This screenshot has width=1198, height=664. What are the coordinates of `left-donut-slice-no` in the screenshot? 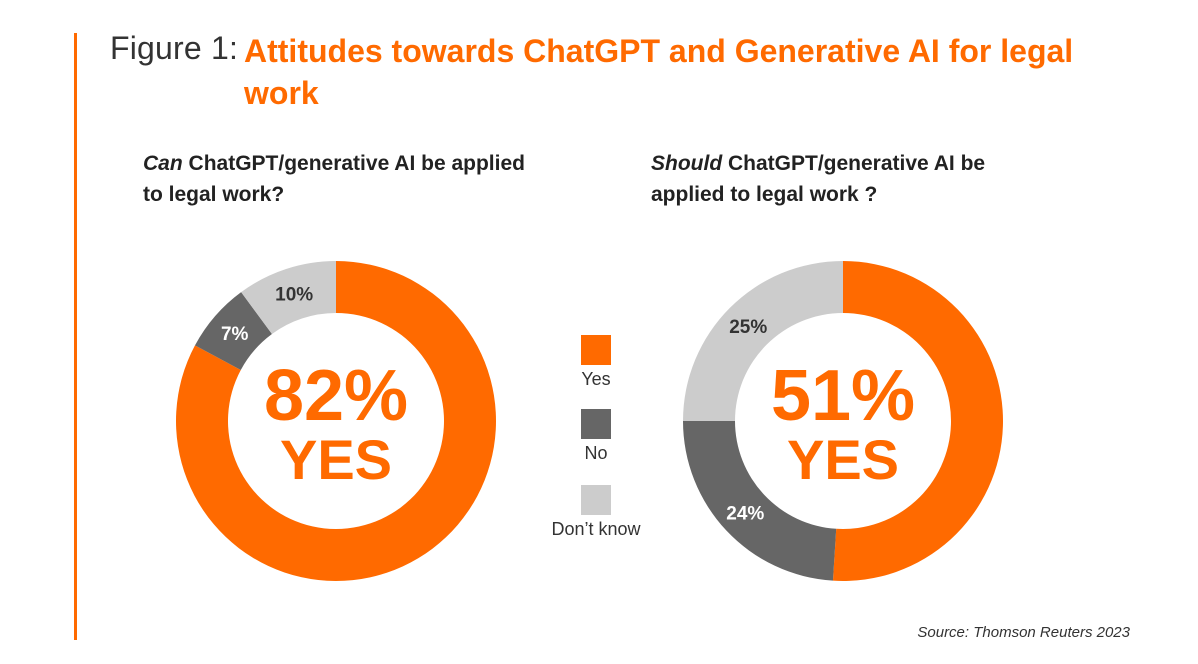 It's located at (233, 331).